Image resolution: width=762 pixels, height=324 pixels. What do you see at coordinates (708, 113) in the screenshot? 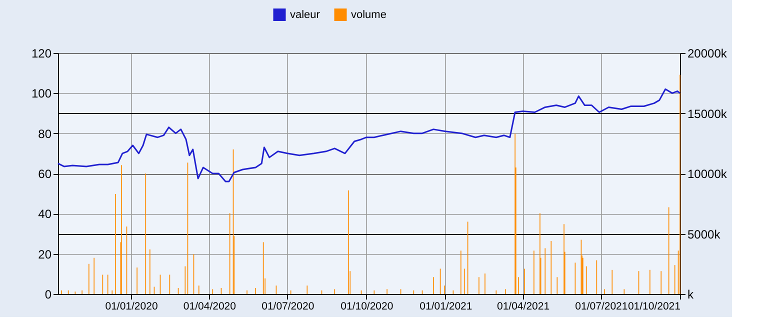
I see `y2-tick-label: 15000k` at bounding box center [708, 113].